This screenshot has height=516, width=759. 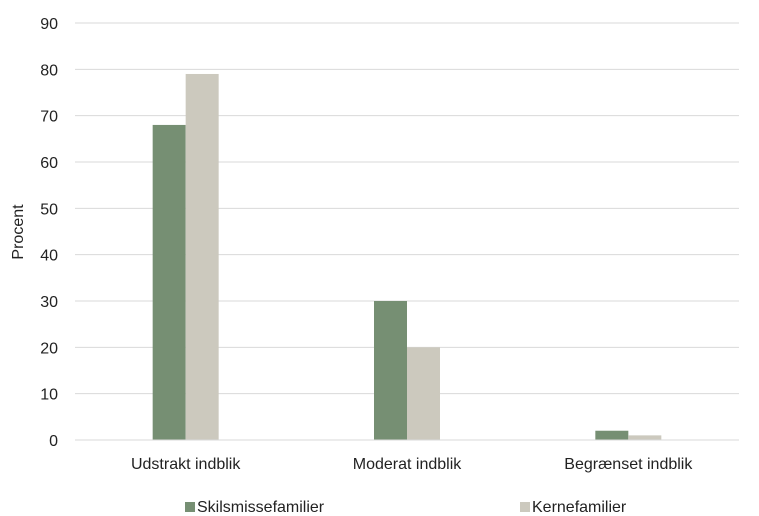 What do you see at coordinates (18, 232) in the screenshot?
I see `y-axis-title: Procent` at bounding box center [18, 232].